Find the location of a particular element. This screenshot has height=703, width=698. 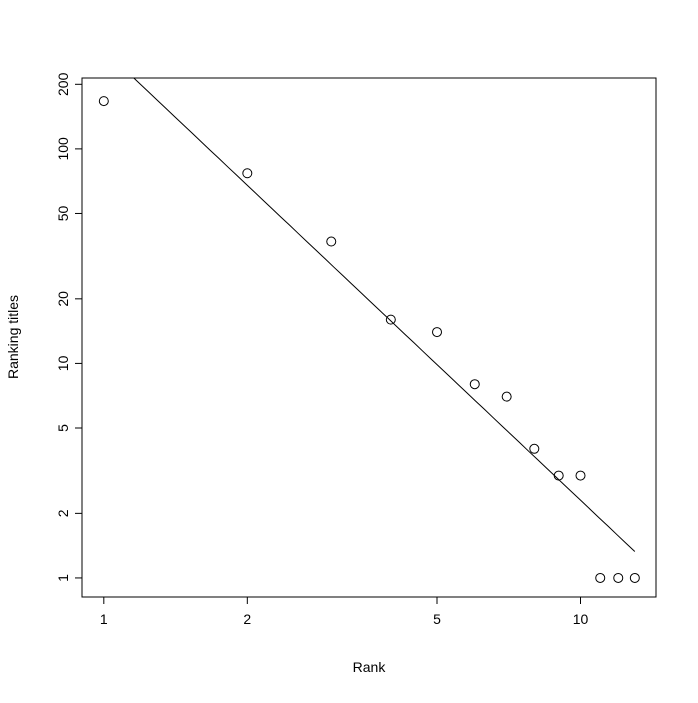

y-tick-label: 50 is located at coordinates (63, 213).